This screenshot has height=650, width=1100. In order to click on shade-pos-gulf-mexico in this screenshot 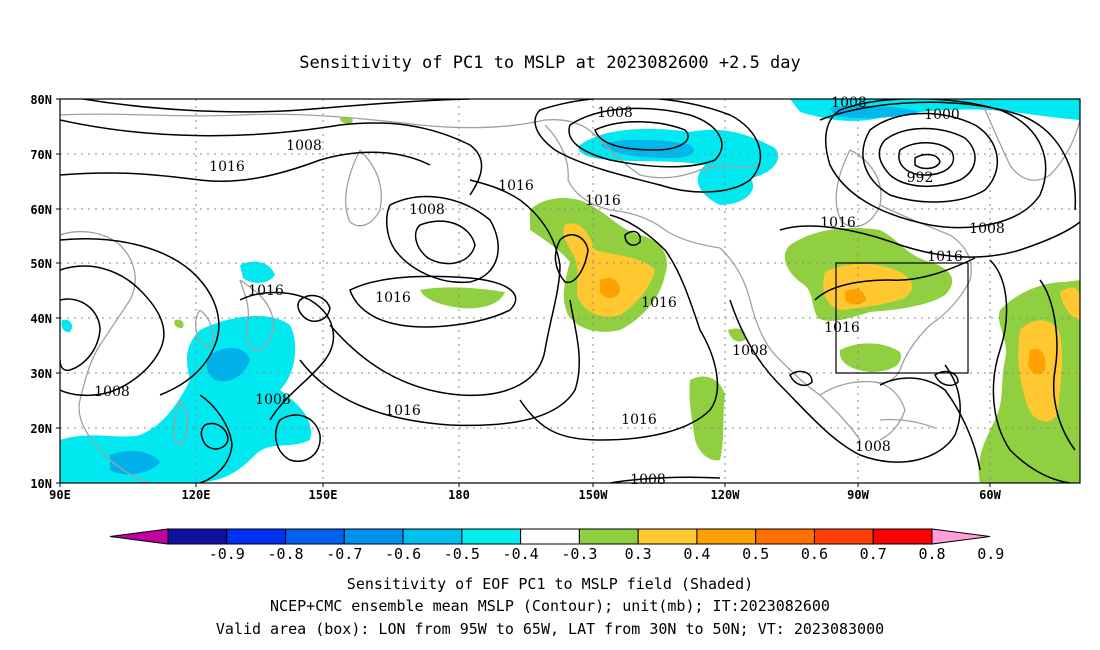, I will do `click(870, 357)`.